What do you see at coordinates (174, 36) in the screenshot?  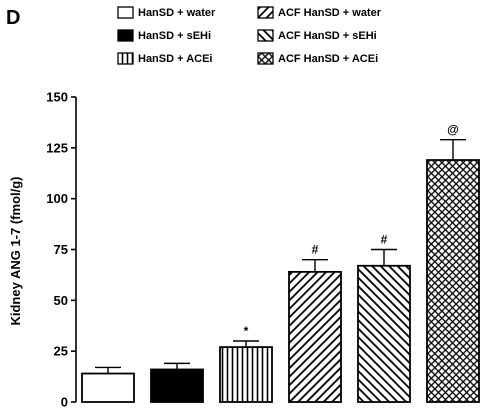 I see `legend-label: HanSD + sEHi` at bounding box center [174, 36].